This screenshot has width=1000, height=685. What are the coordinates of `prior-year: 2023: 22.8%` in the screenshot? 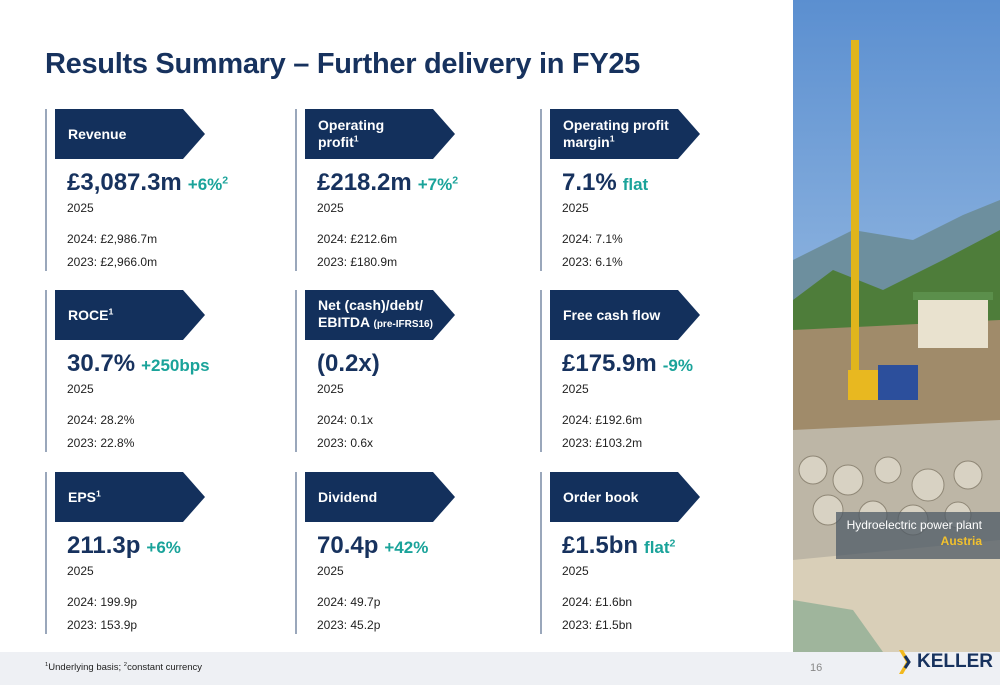 It's located at (101, 443).